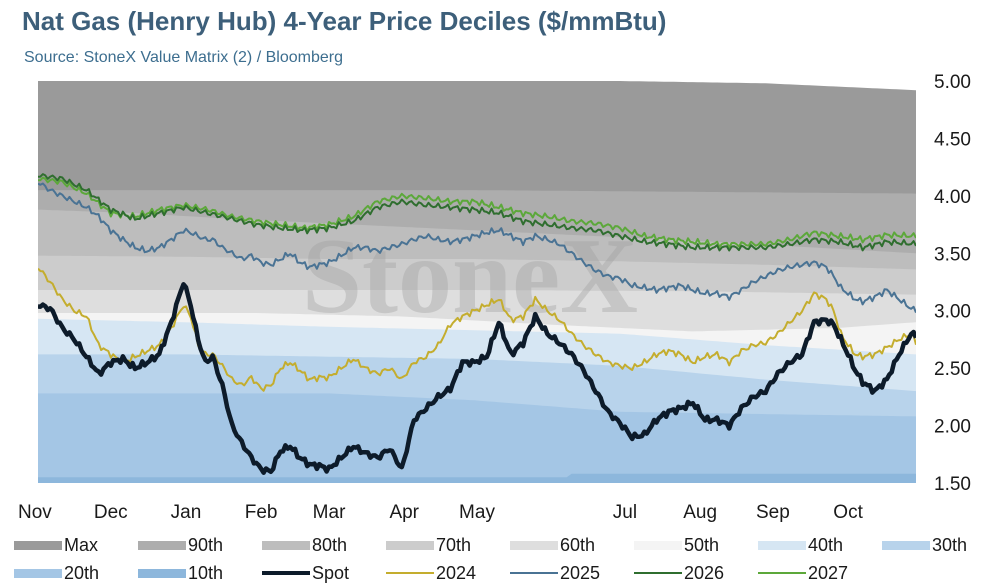 The image size is (995, 588). I want to click on legend-item-20th: 20th, so click(56, 573).